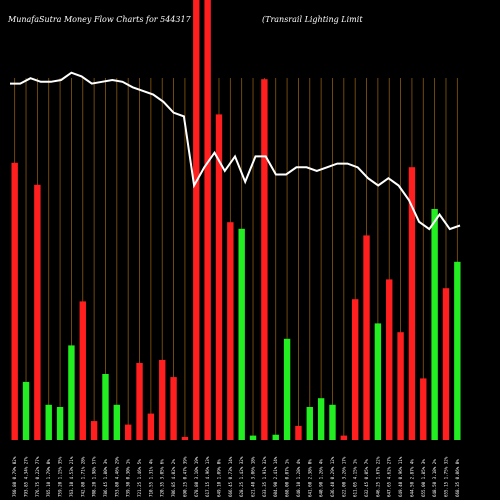 This screenshot has width=500, height=500. I want to click on x-tick-label: 640.10 1.28% 4%, so click(298, 478).